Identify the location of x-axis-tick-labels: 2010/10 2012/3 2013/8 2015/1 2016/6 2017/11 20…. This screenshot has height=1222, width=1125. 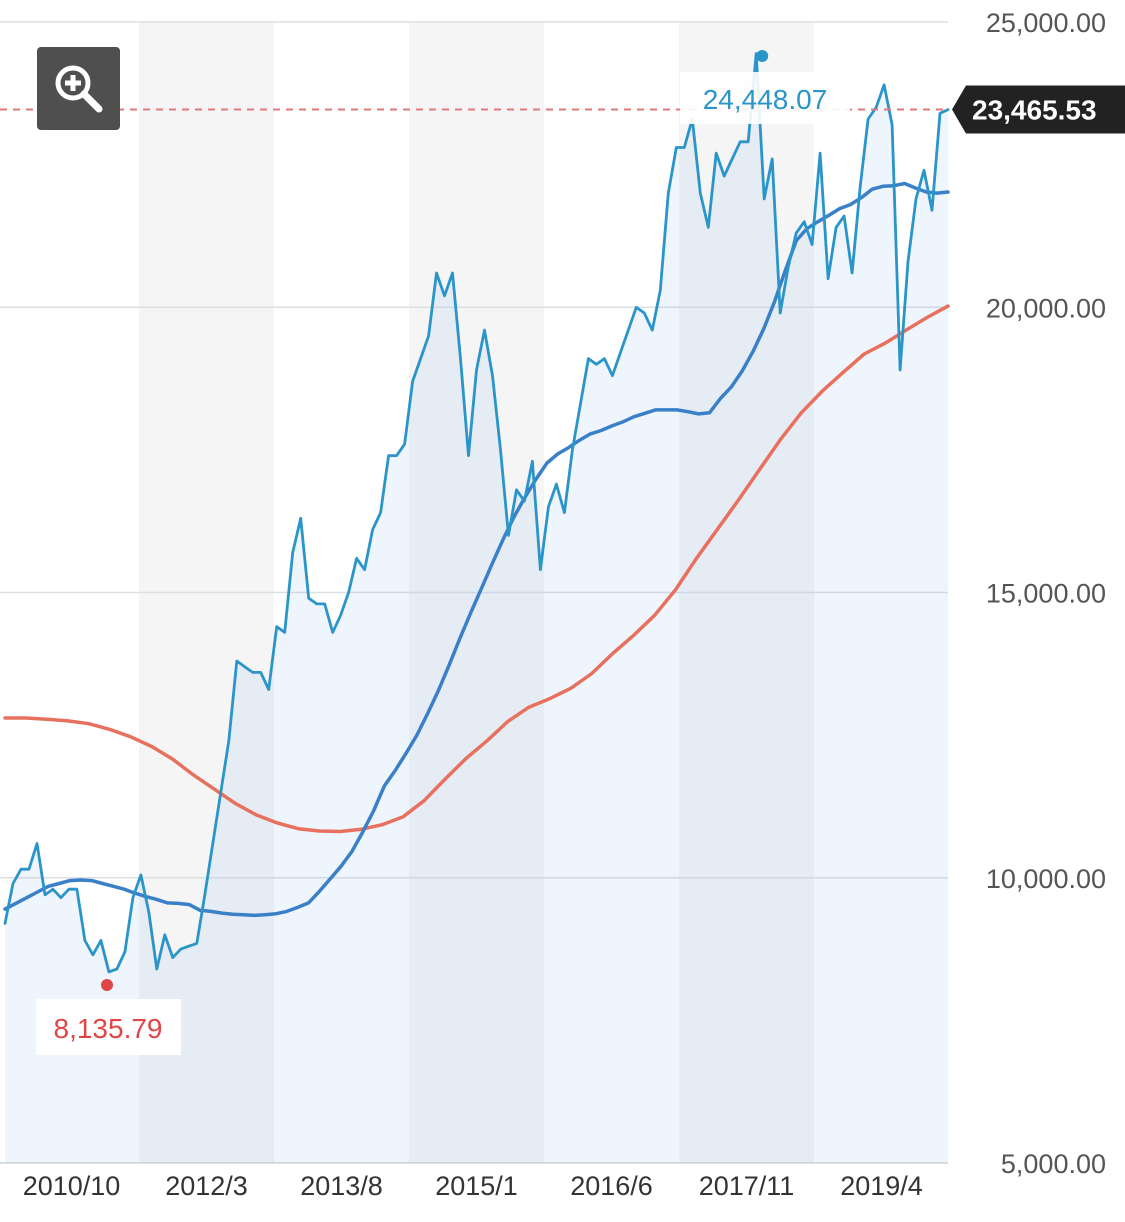
(473, 1186).